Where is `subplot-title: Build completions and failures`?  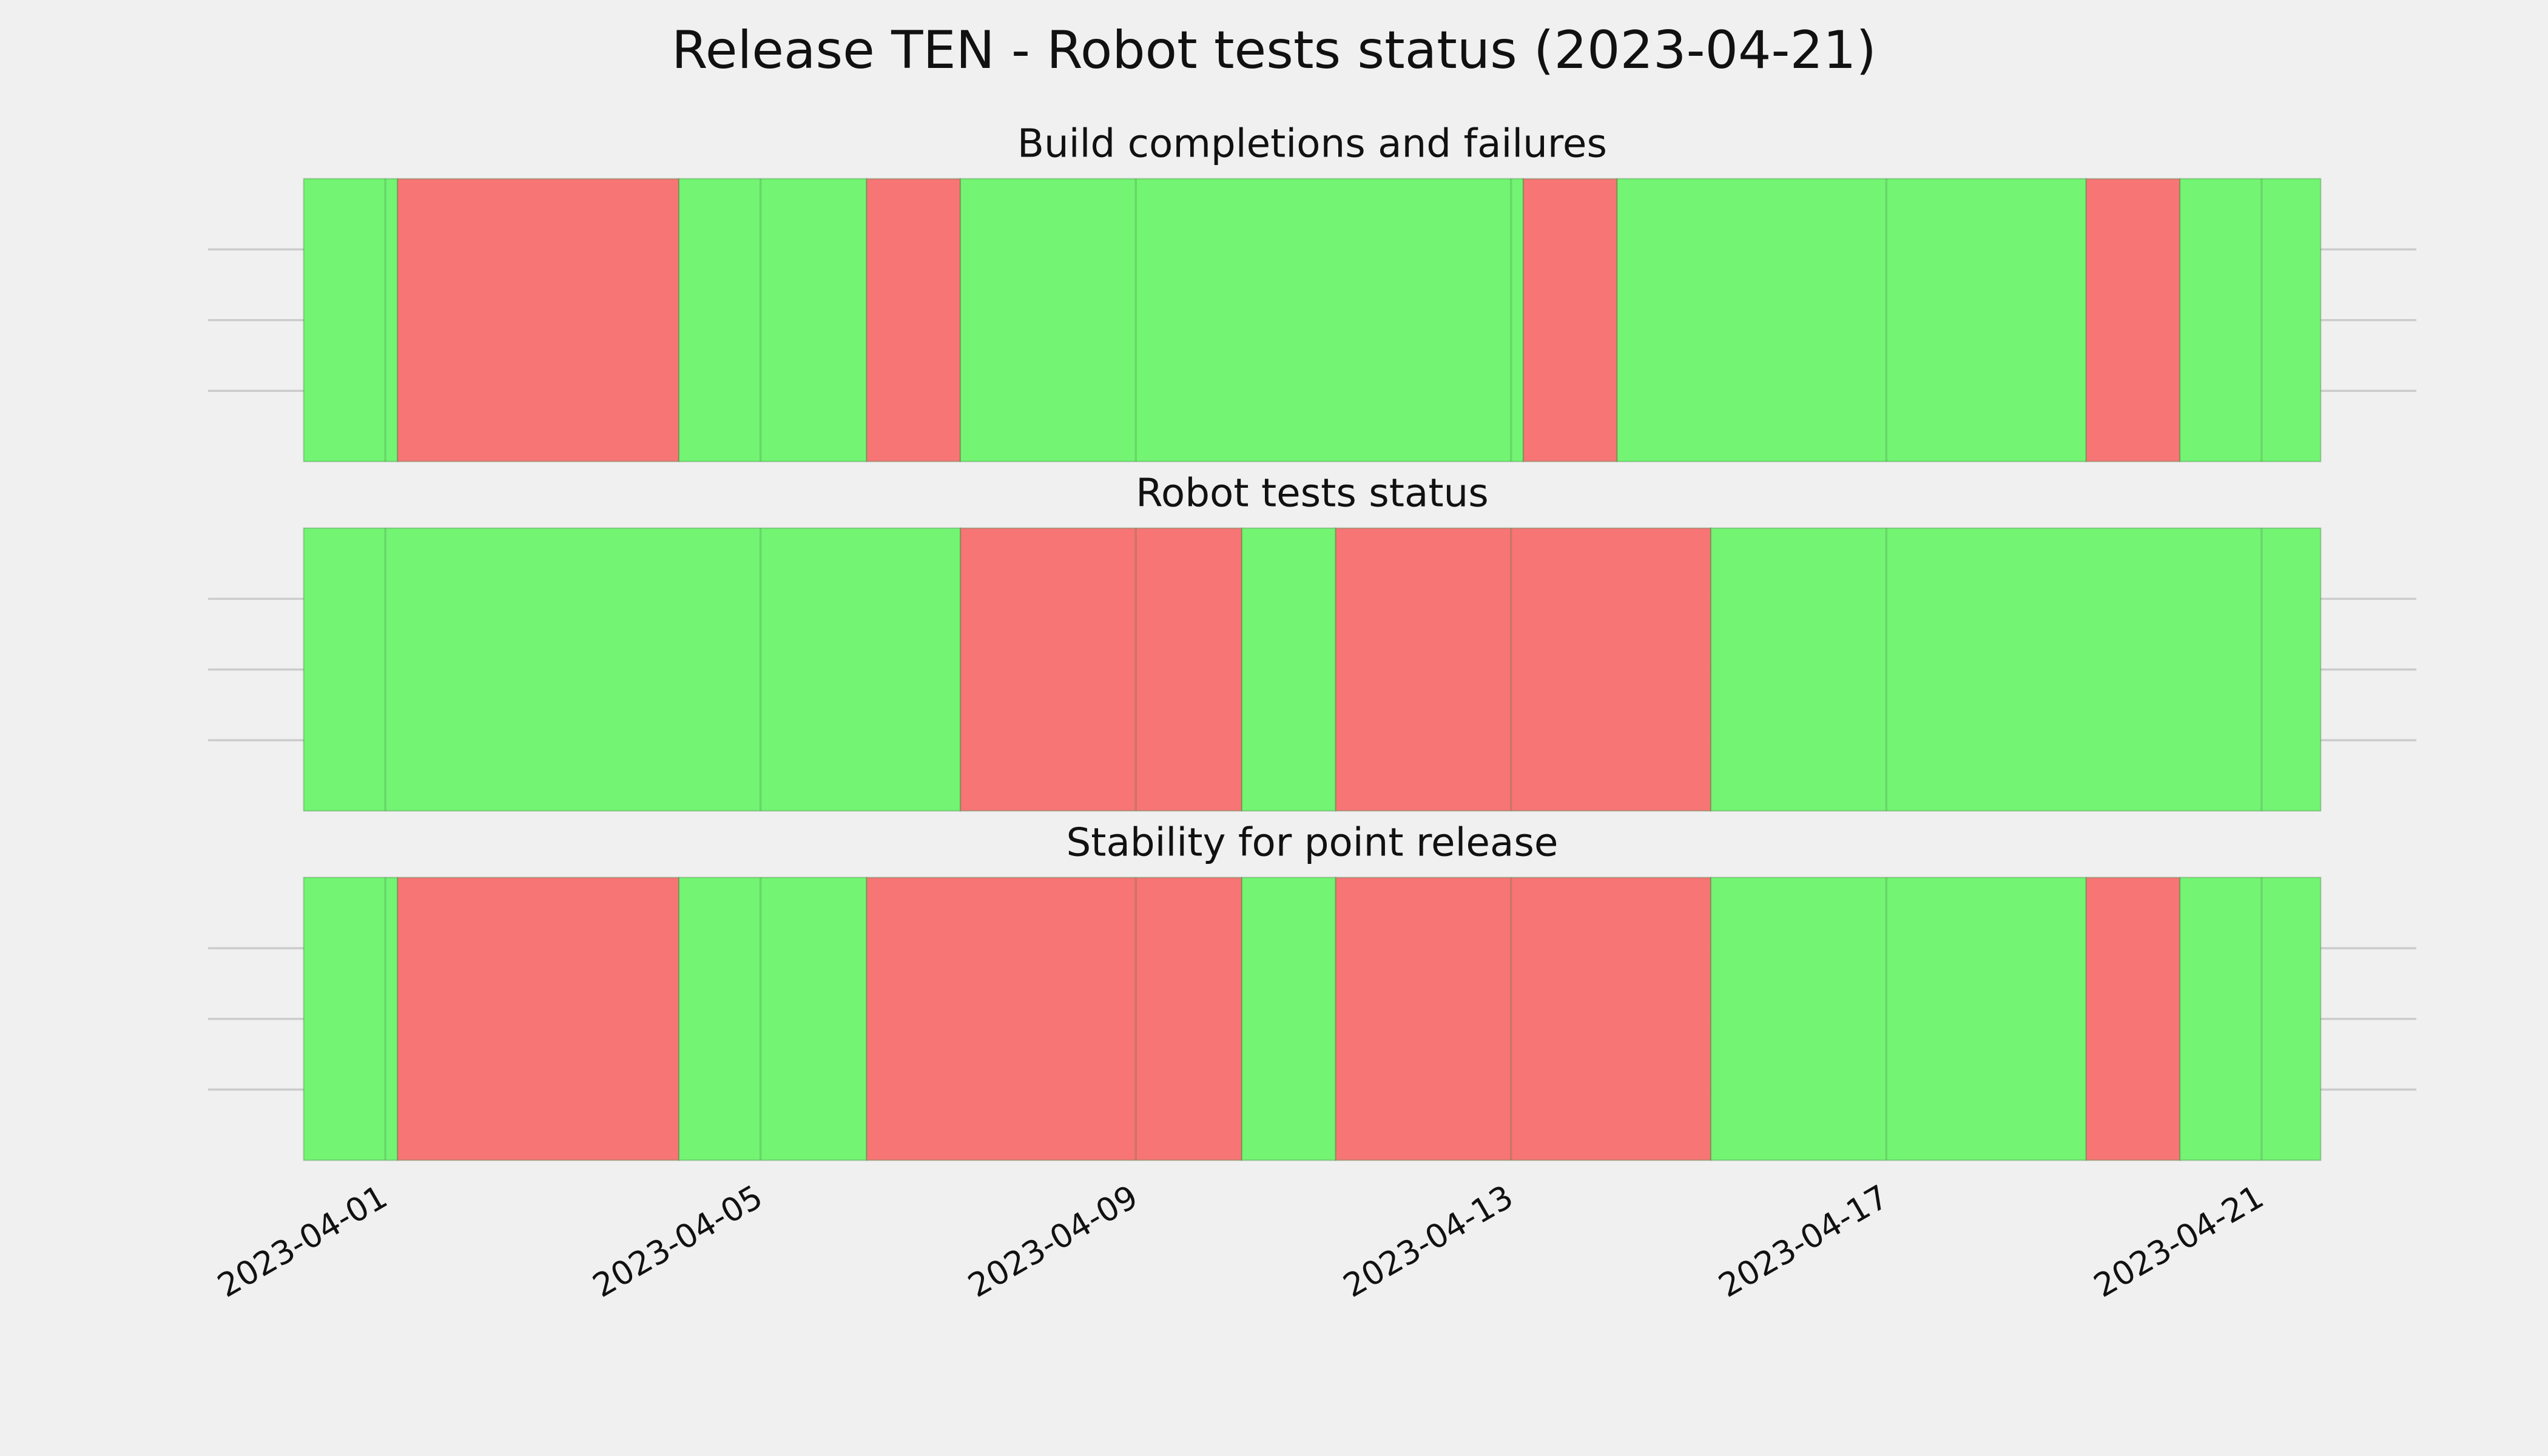
subplot-title: Build completions and failures is located at coordinates (1312, 144).